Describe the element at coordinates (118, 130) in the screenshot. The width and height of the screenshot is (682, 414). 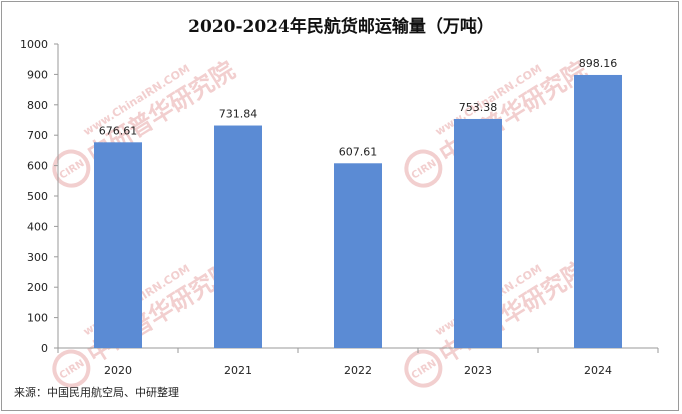
I see `data-label-2020: 676.61` at that location.